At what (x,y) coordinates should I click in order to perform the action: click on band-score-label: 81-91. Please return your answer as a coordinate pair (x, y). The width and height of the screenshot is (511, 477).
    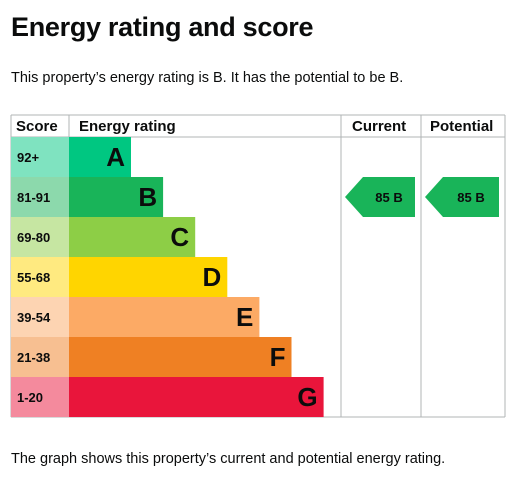
    Looking at the image, I should click on (33, 197).